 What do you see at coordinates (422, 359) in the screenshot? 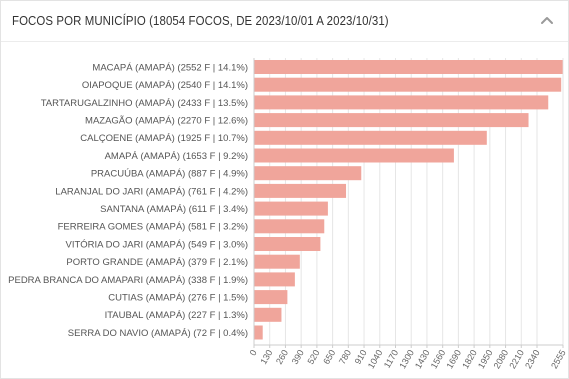
I see `tick-label: 1430` at bounding box center [422, 359].